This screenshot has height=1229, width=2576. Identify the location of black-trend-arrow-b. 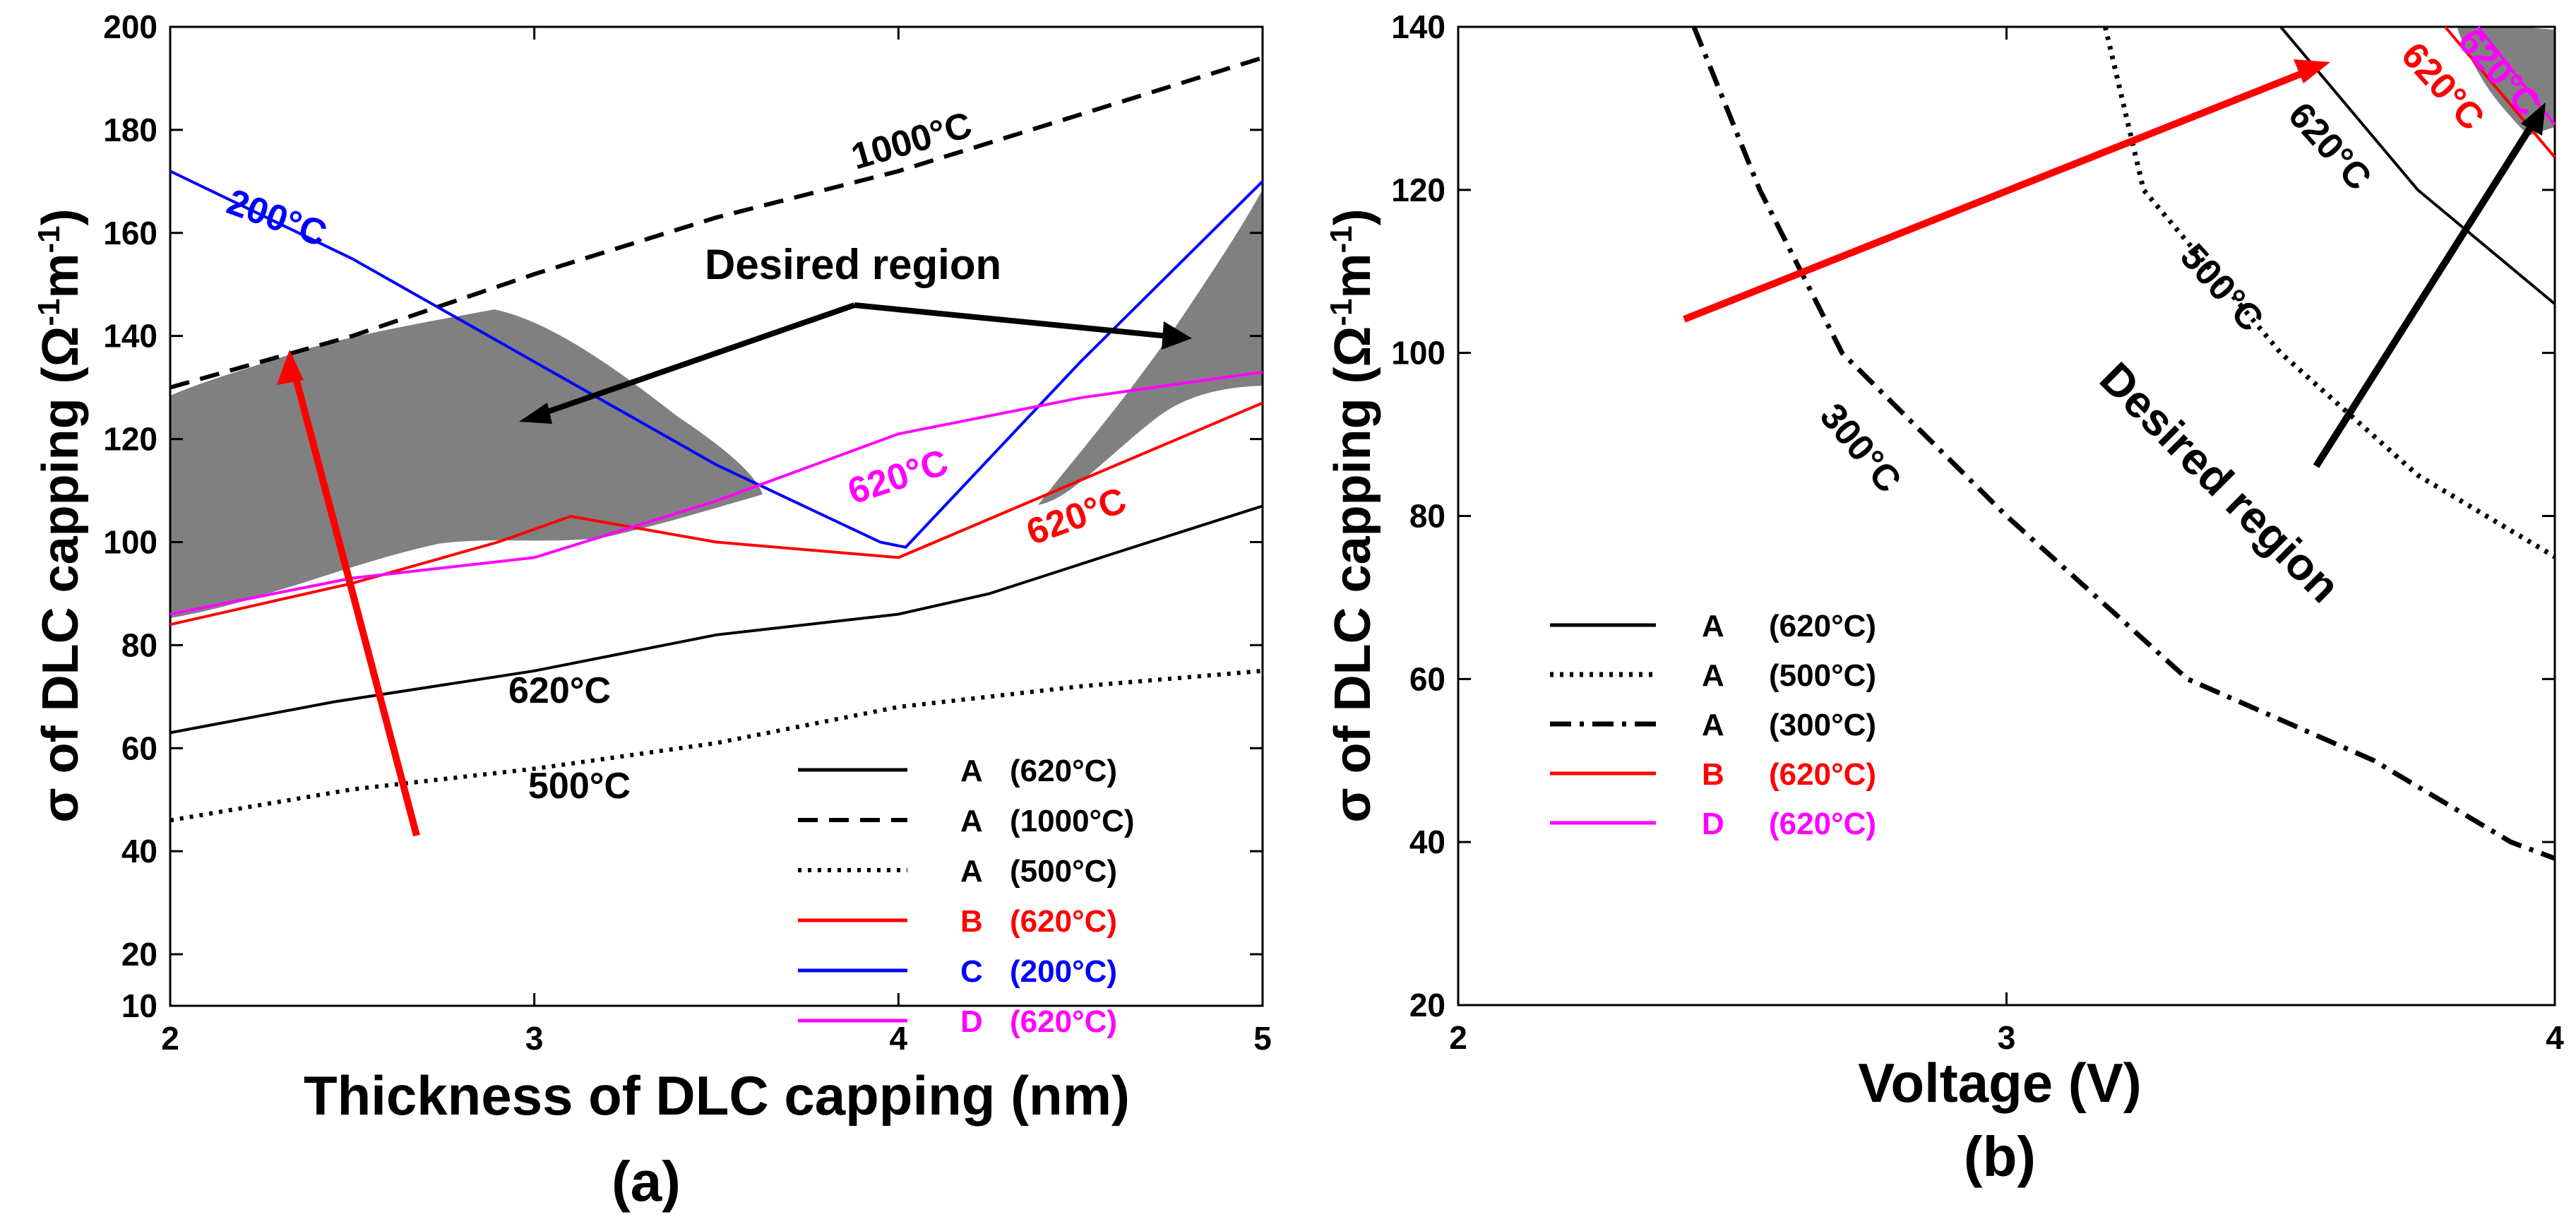
(2426, 293).